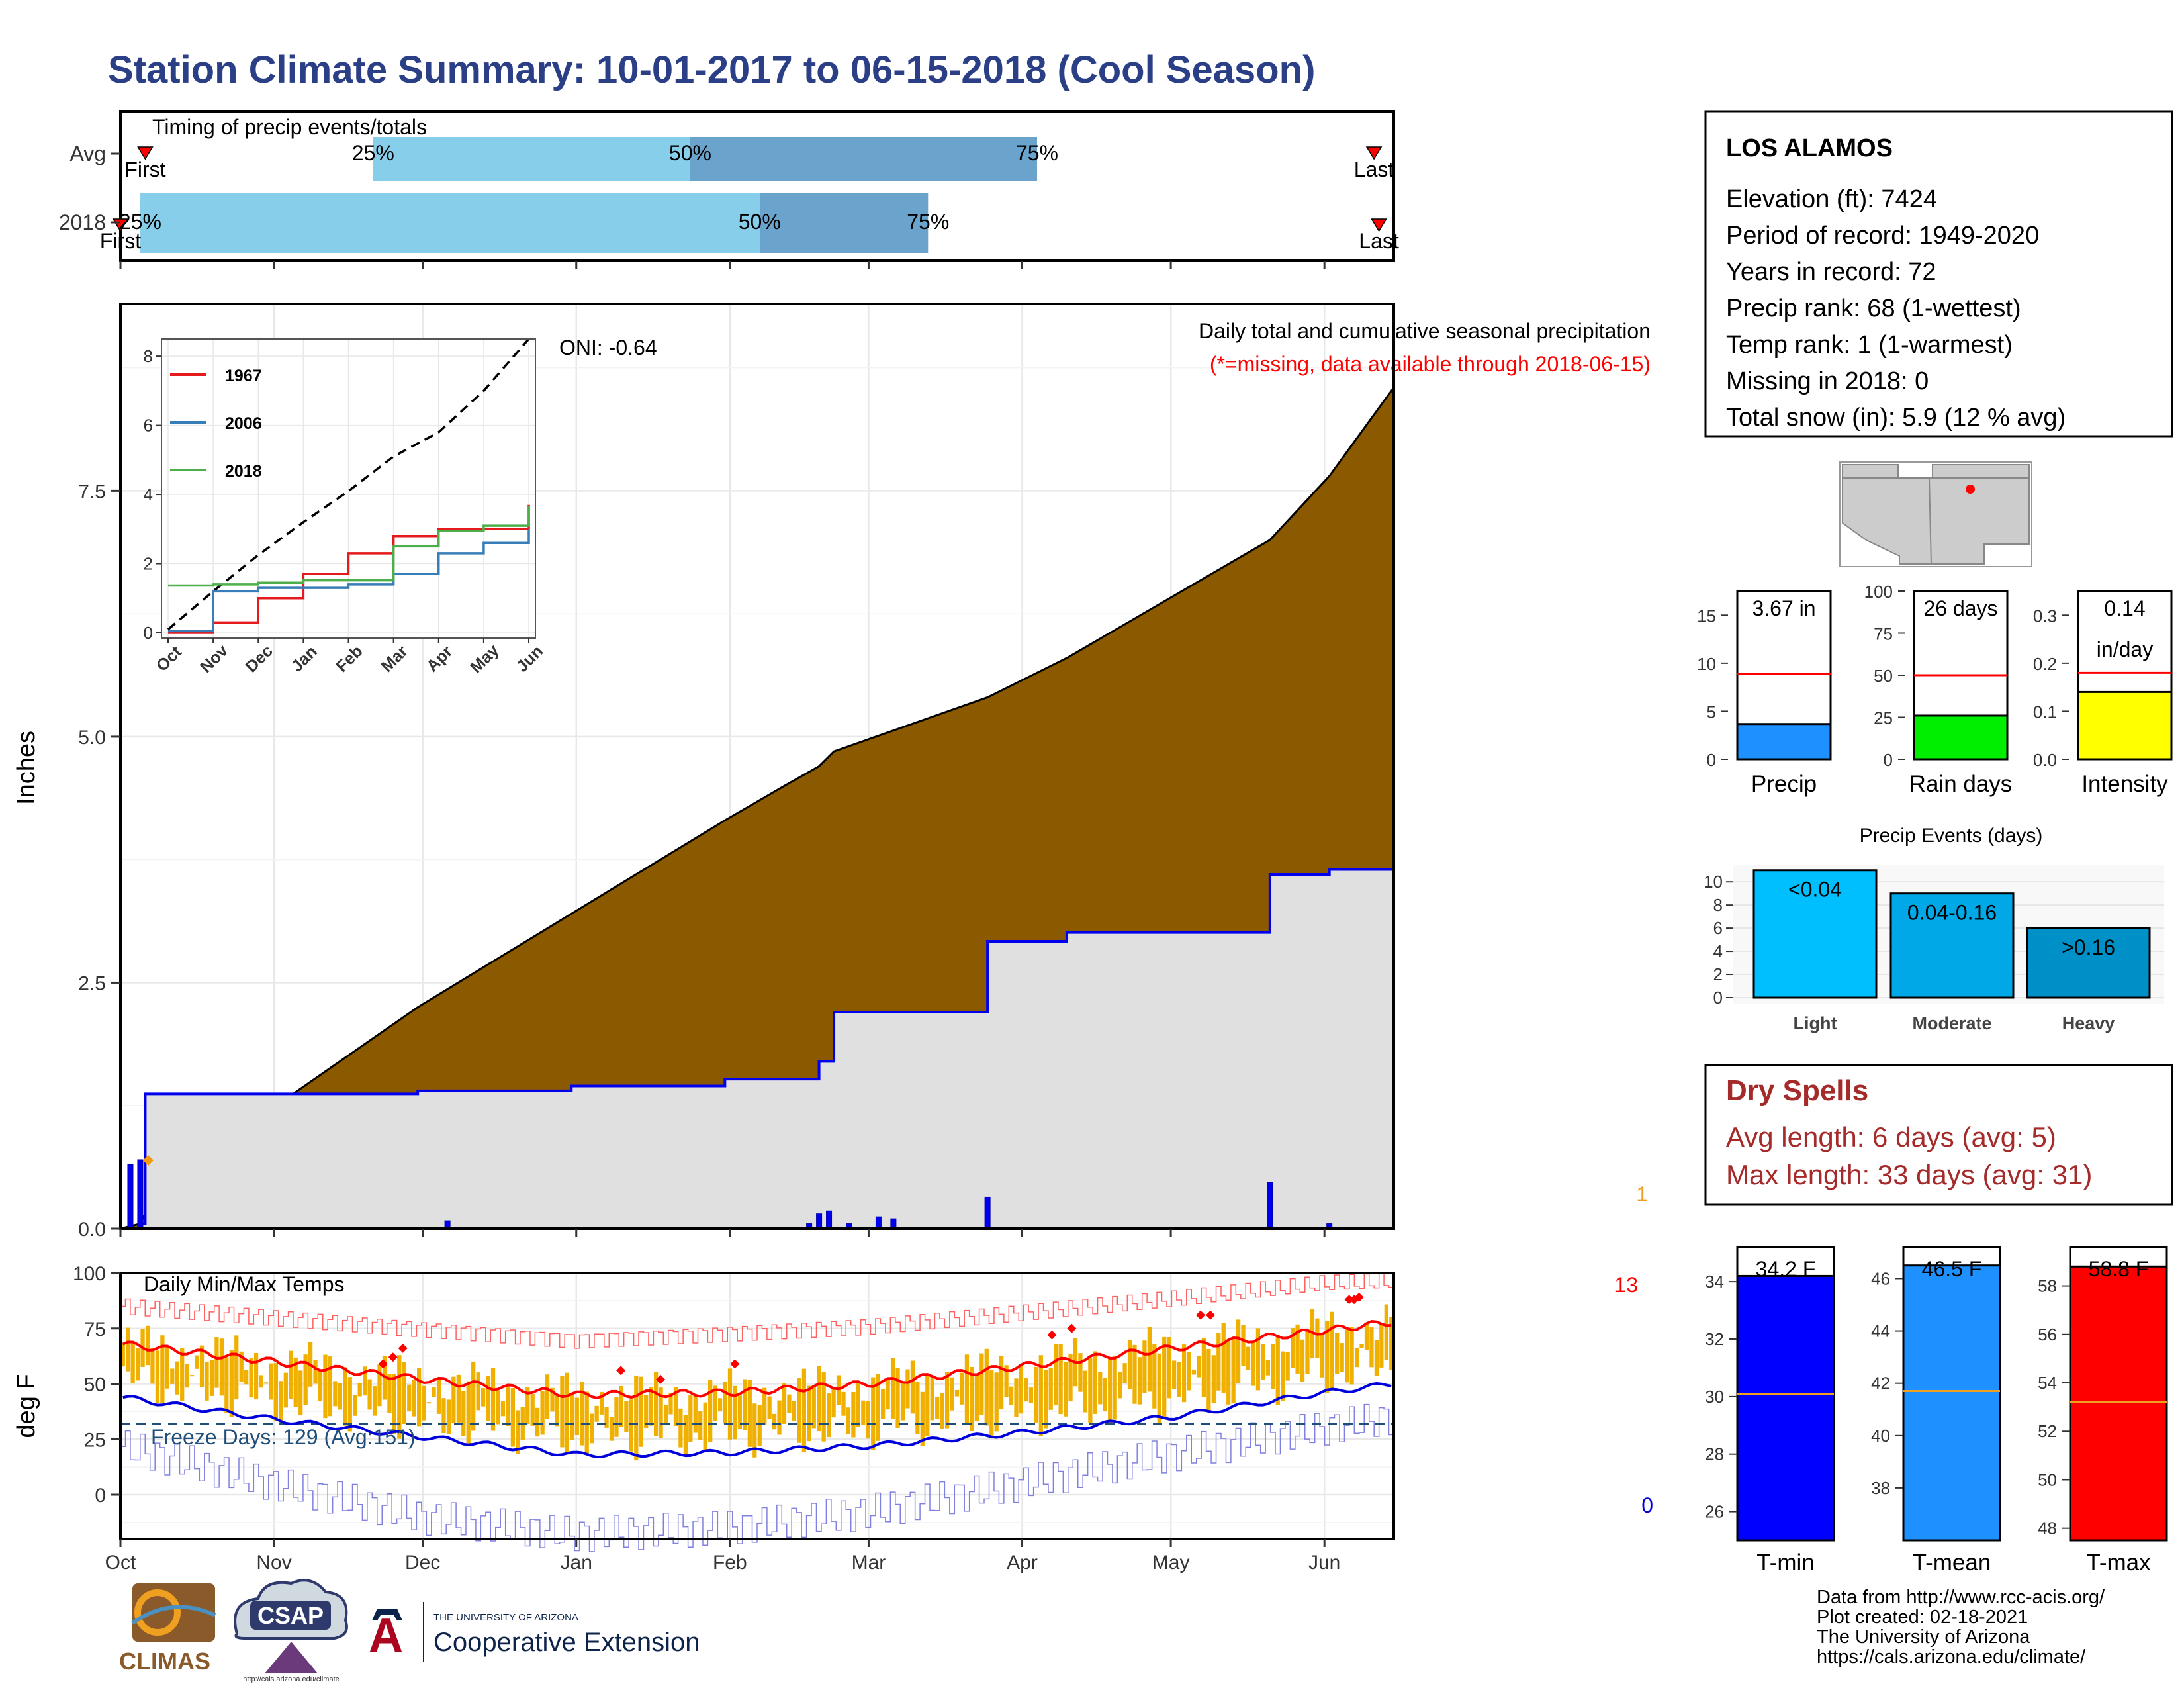  What do you see at coordinates (1952, 1269) in the screenshot?
I see `temp-bar-value-label: 46.5 F` at bounding box center [1952, 1269].